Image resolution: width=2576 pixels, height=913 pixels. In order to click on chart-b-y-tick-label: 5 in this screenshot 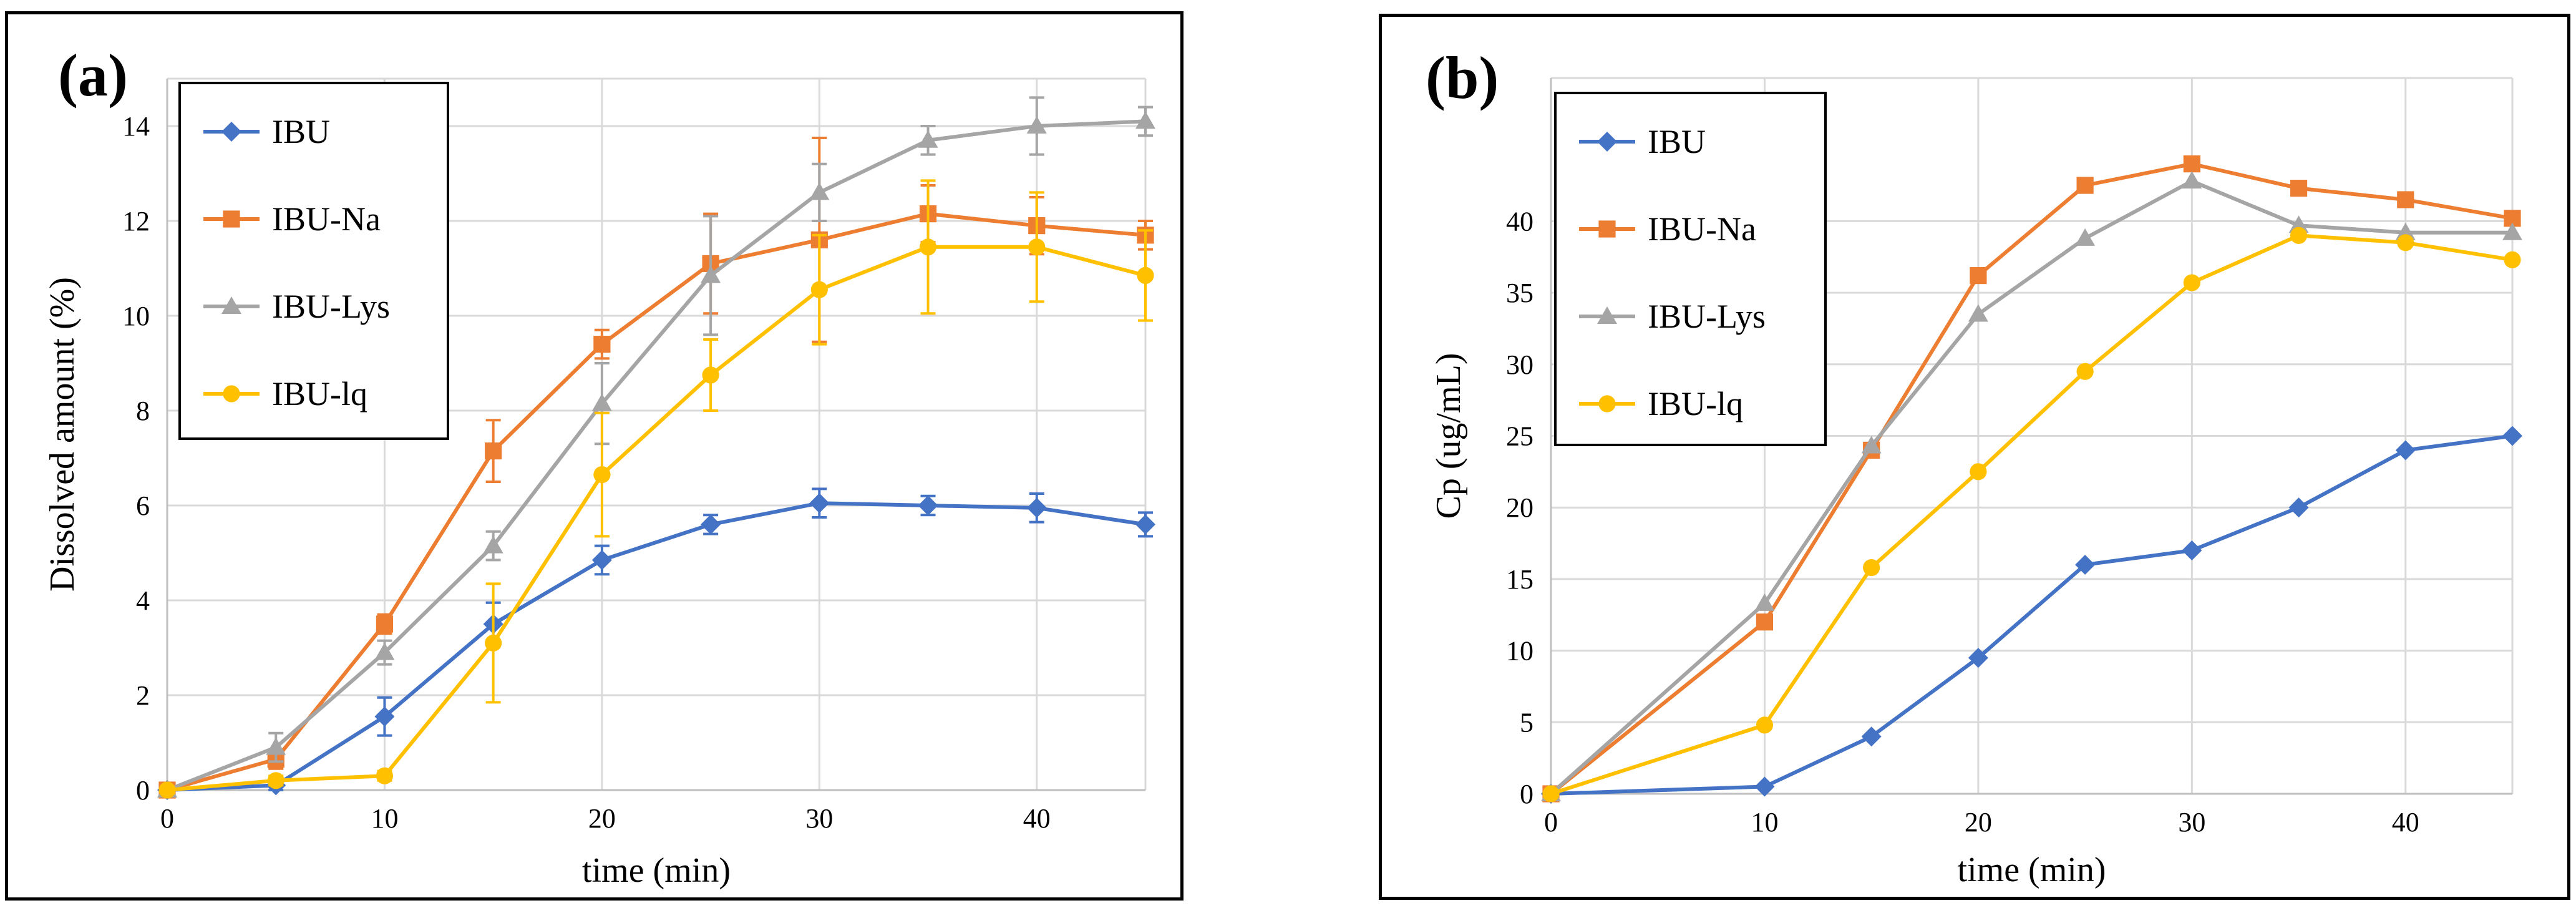, I will do `click(1526, 722)`.